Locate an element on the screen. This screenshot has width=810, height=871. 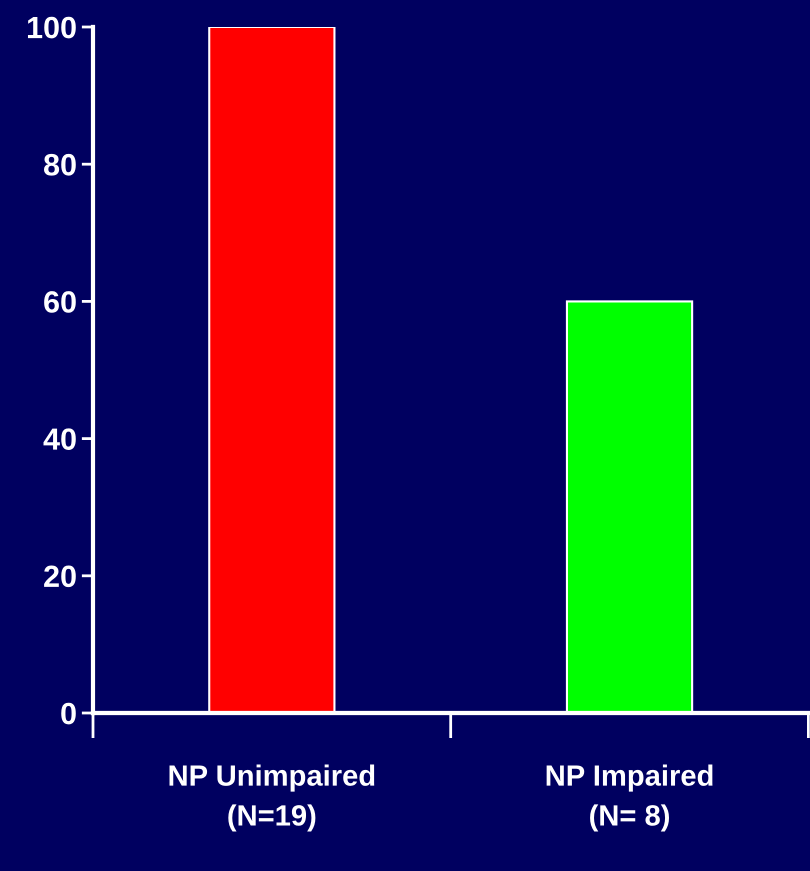
y-tick-label: 60 is located at coordinates (60, 302).